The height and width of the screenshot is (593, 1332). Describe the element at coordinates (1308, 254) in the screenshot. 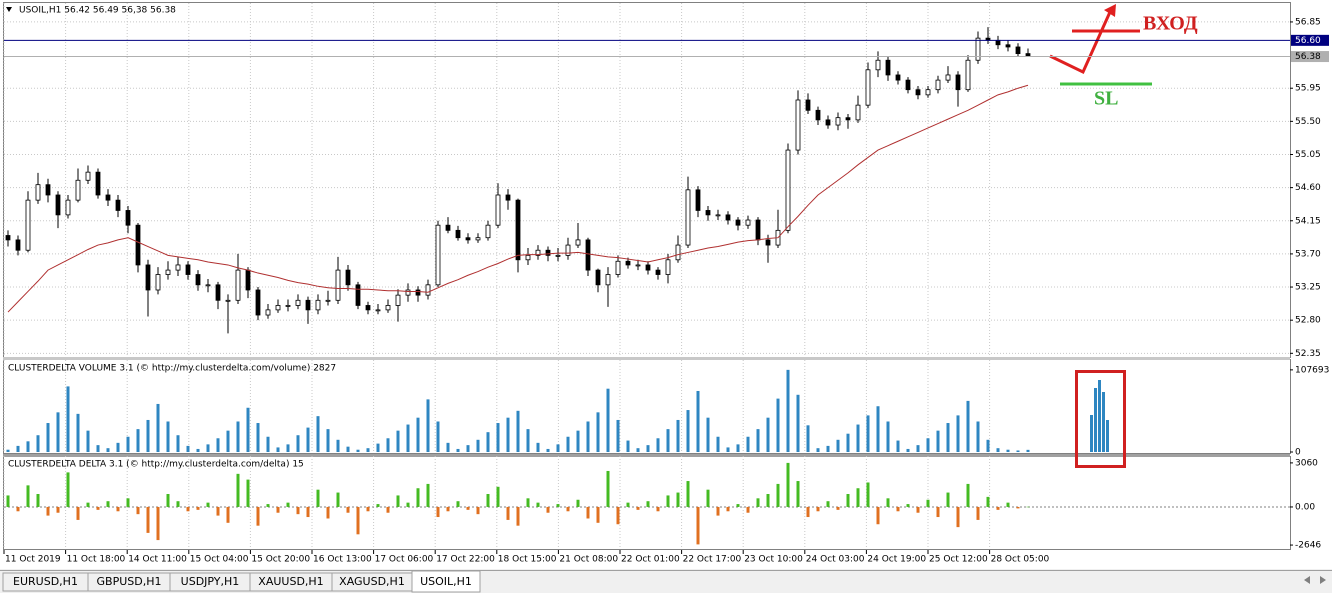

I see `y-tick-label: 53.70` at that location.